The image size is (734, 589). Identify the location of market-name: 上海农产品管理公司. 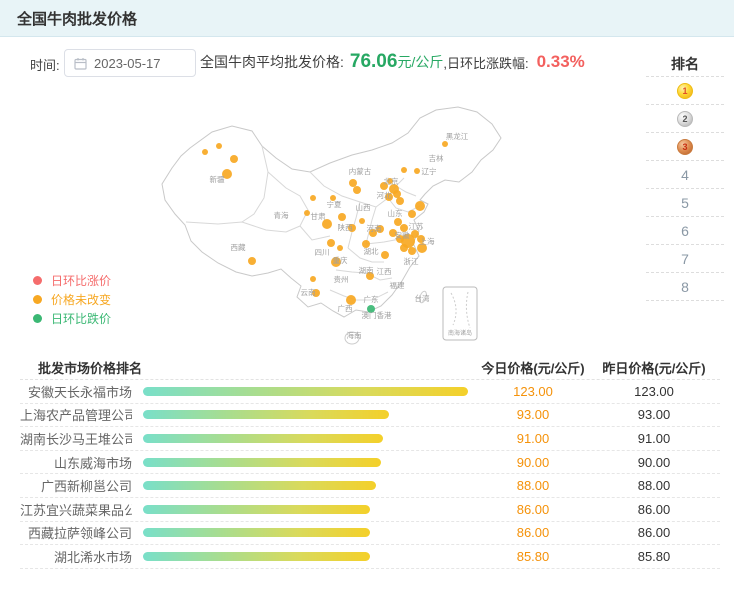
(76, 416).